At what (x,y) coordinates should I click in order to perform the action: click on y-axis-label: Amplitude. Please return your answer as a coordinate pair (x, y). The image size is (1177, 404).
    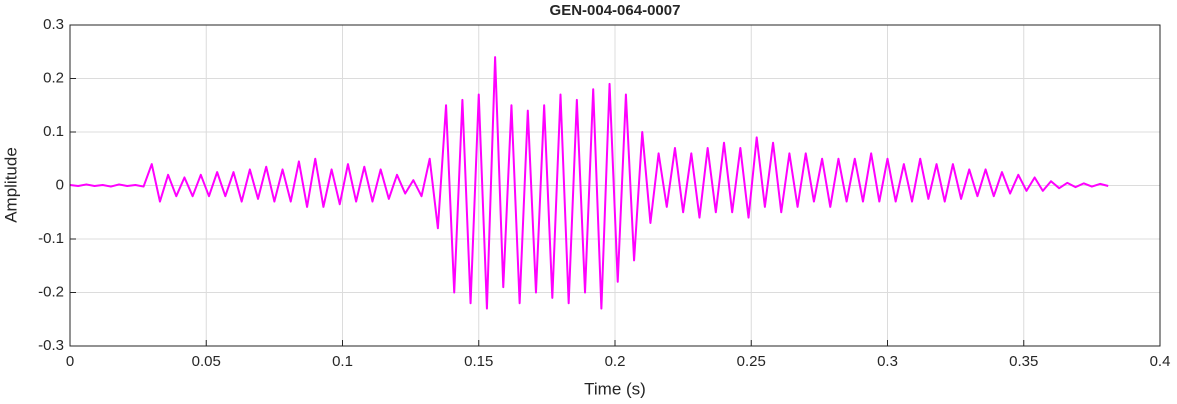
    Looking at the image, I should click on (10, 185).